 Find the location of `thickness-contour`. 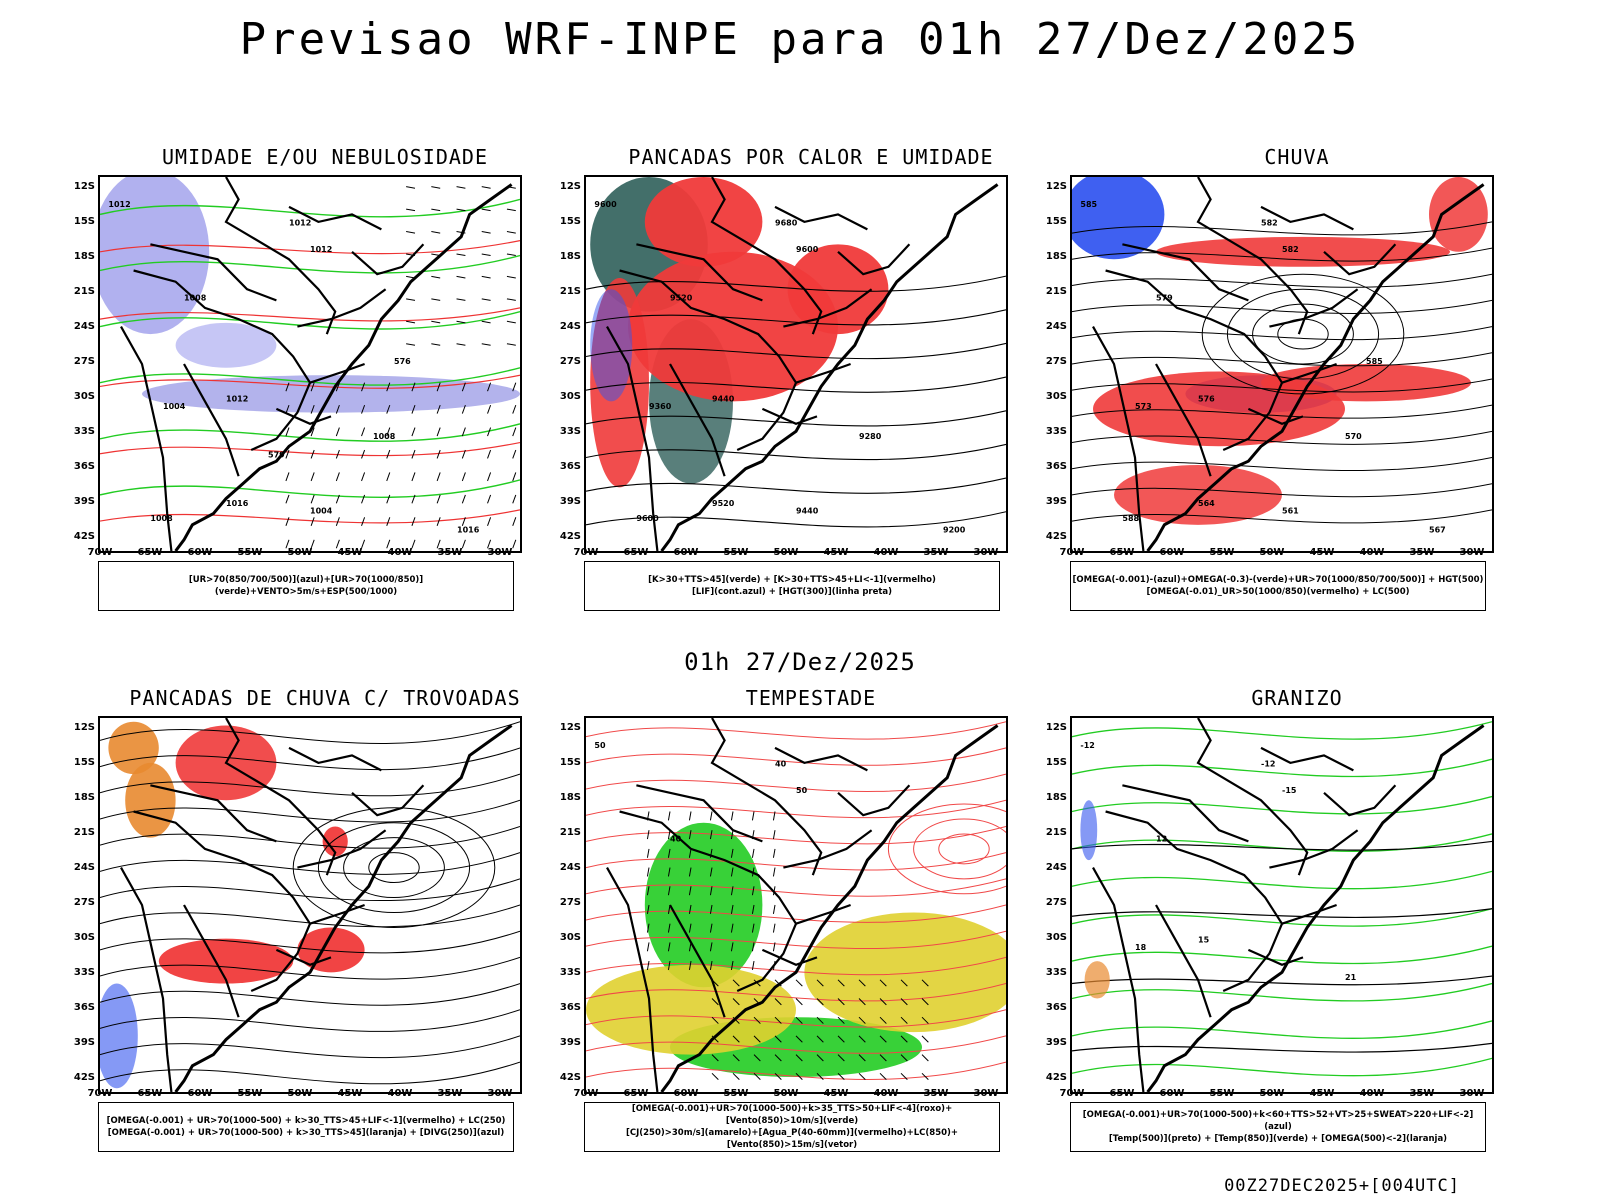

thickness-contour is located at coordinates (310, 449).